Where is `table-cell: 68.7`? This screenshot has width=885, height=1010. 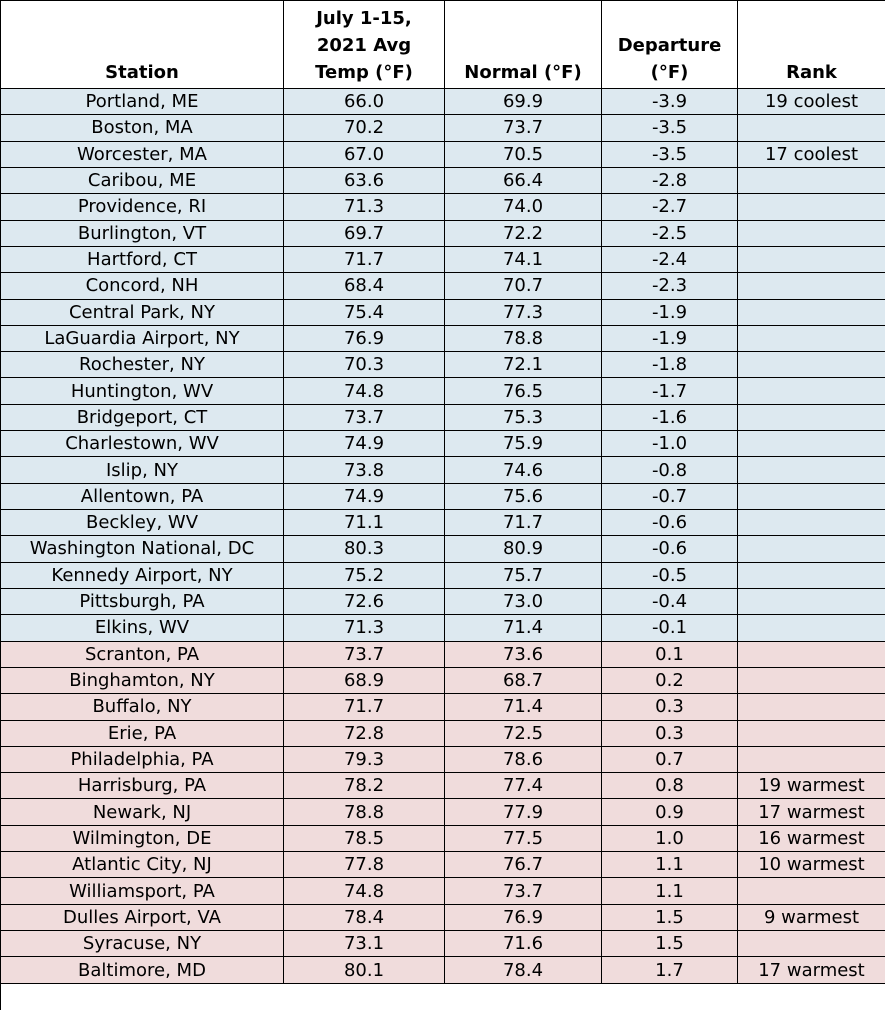 table-cell: 68.7 is located at coordinates (523, 681).